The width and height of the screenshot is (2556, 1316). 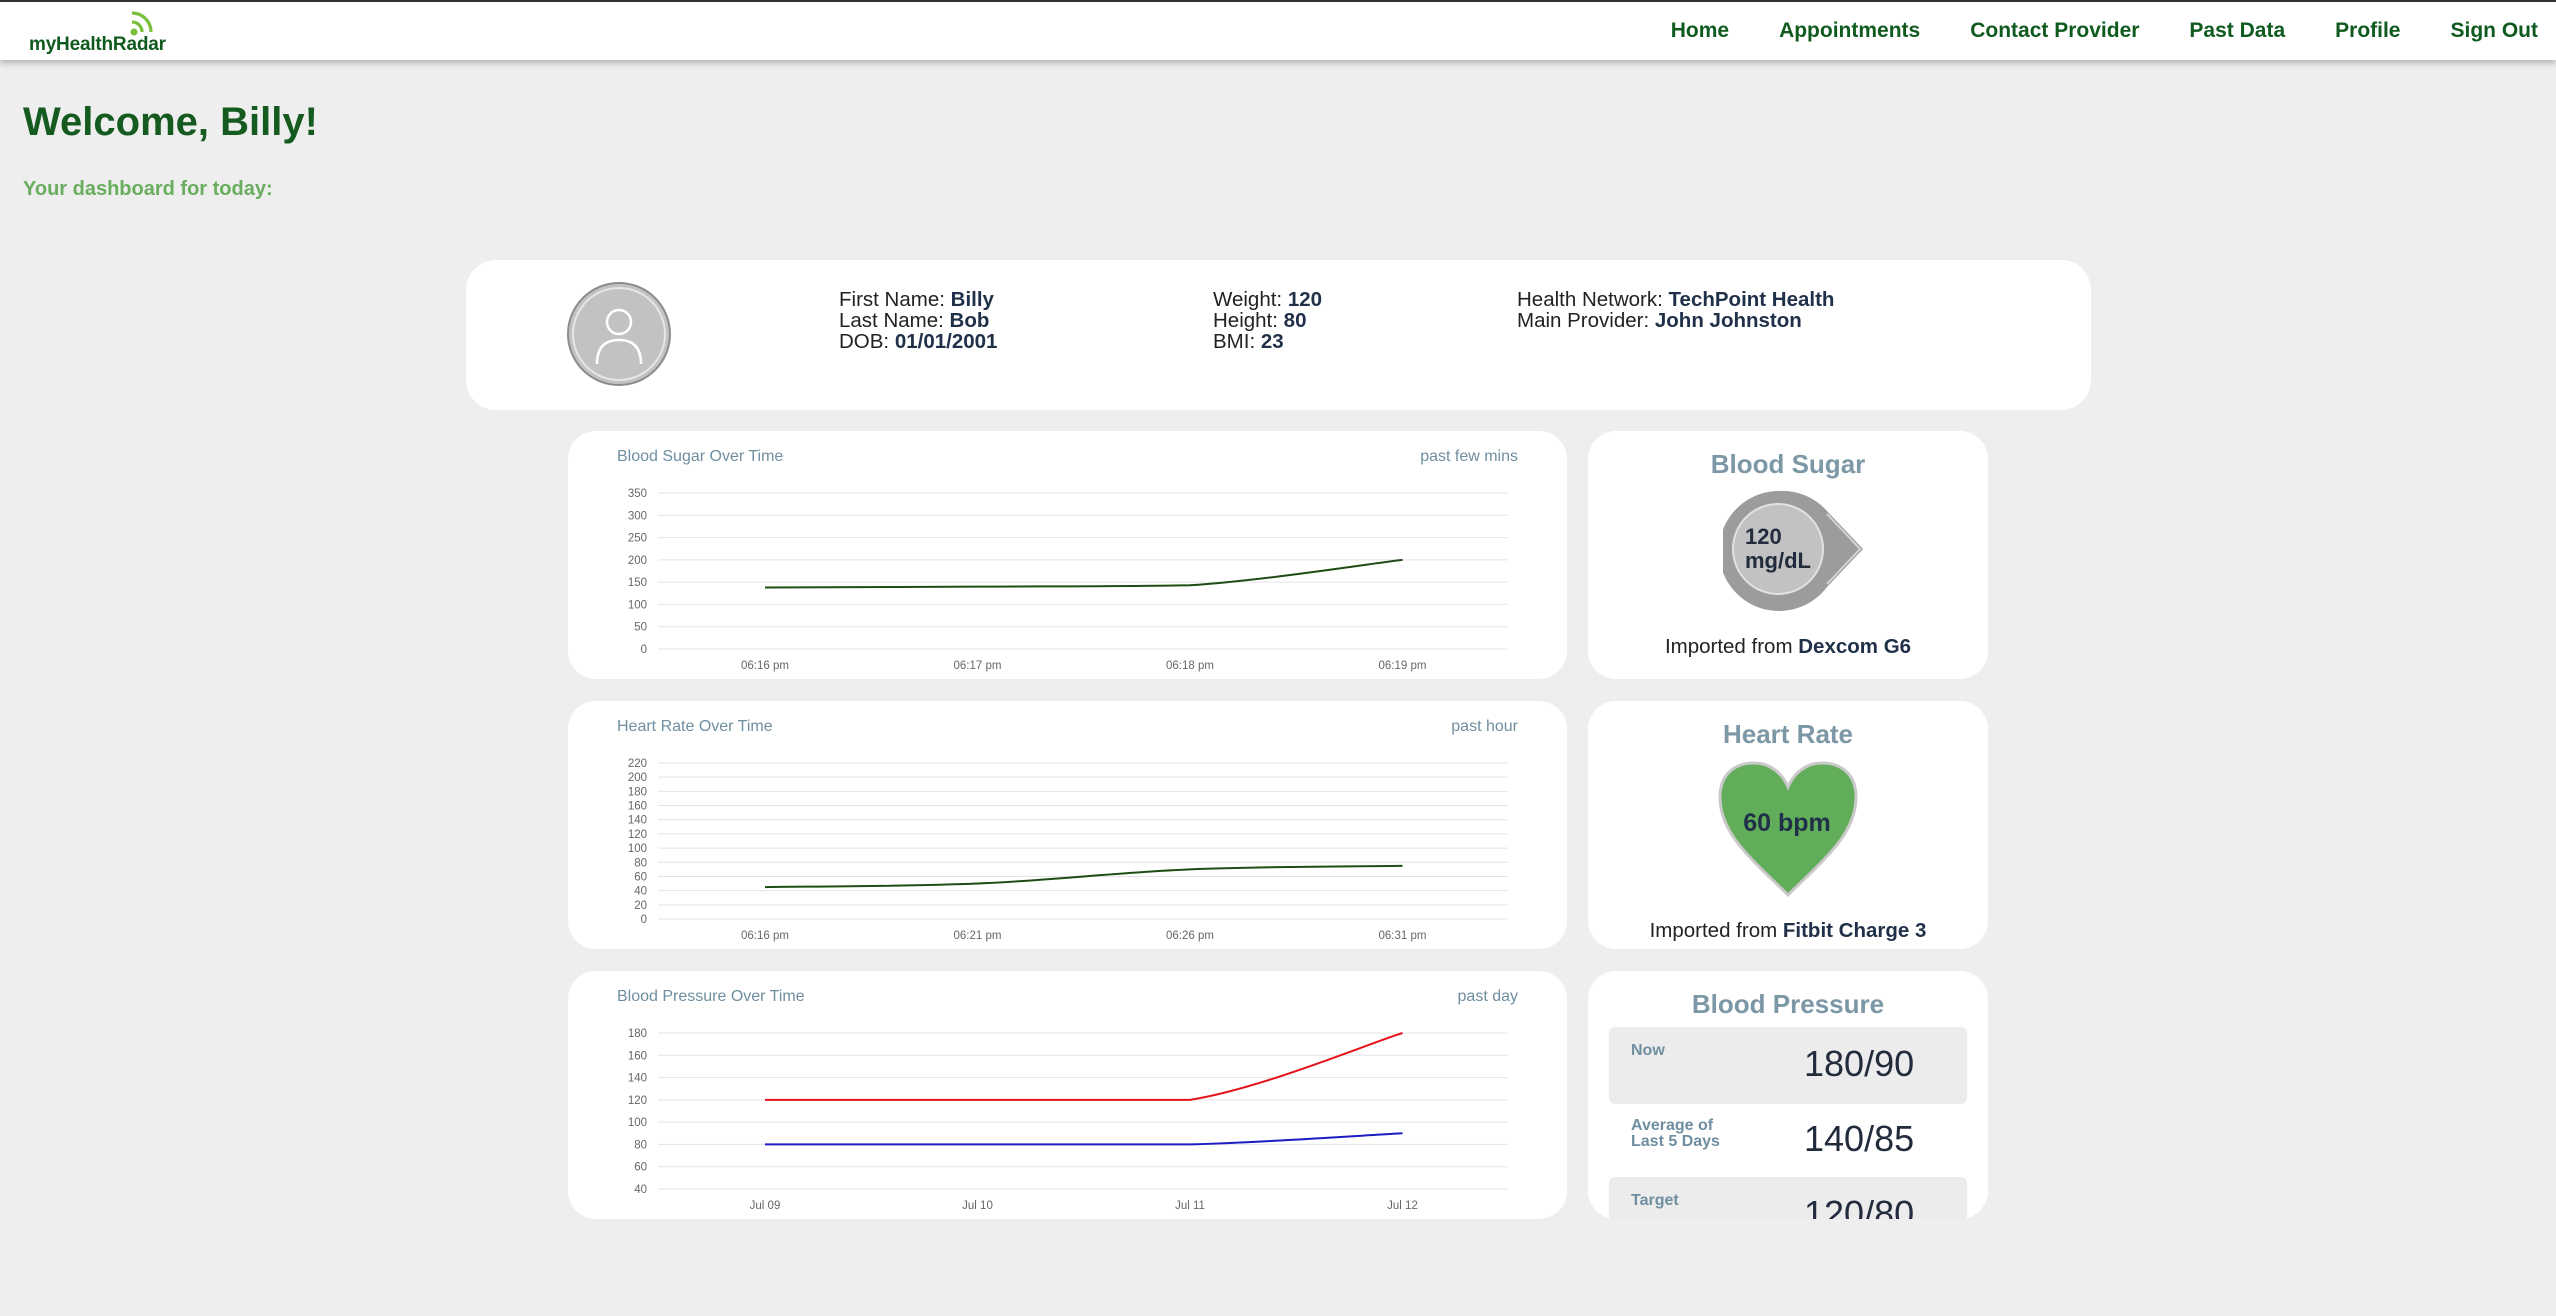 What do you see at coordinates (765, 1206) in the screenshot?
I see `x-tick-label: Jul 09` at bounding box center [765, 1206].